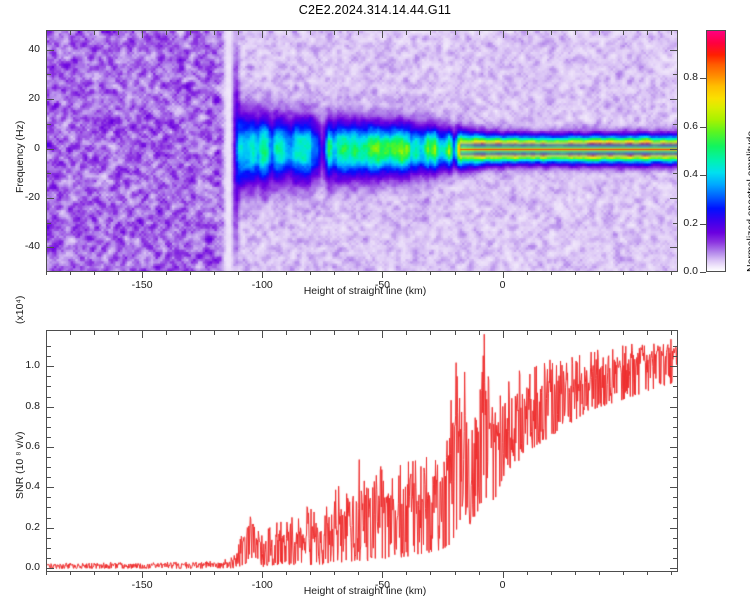 This screenshot has width=750, height=600. Describe the element at coordinates (34, 98) in the screenshot. I see `spectrogram-yticklabel: 20` at that location.